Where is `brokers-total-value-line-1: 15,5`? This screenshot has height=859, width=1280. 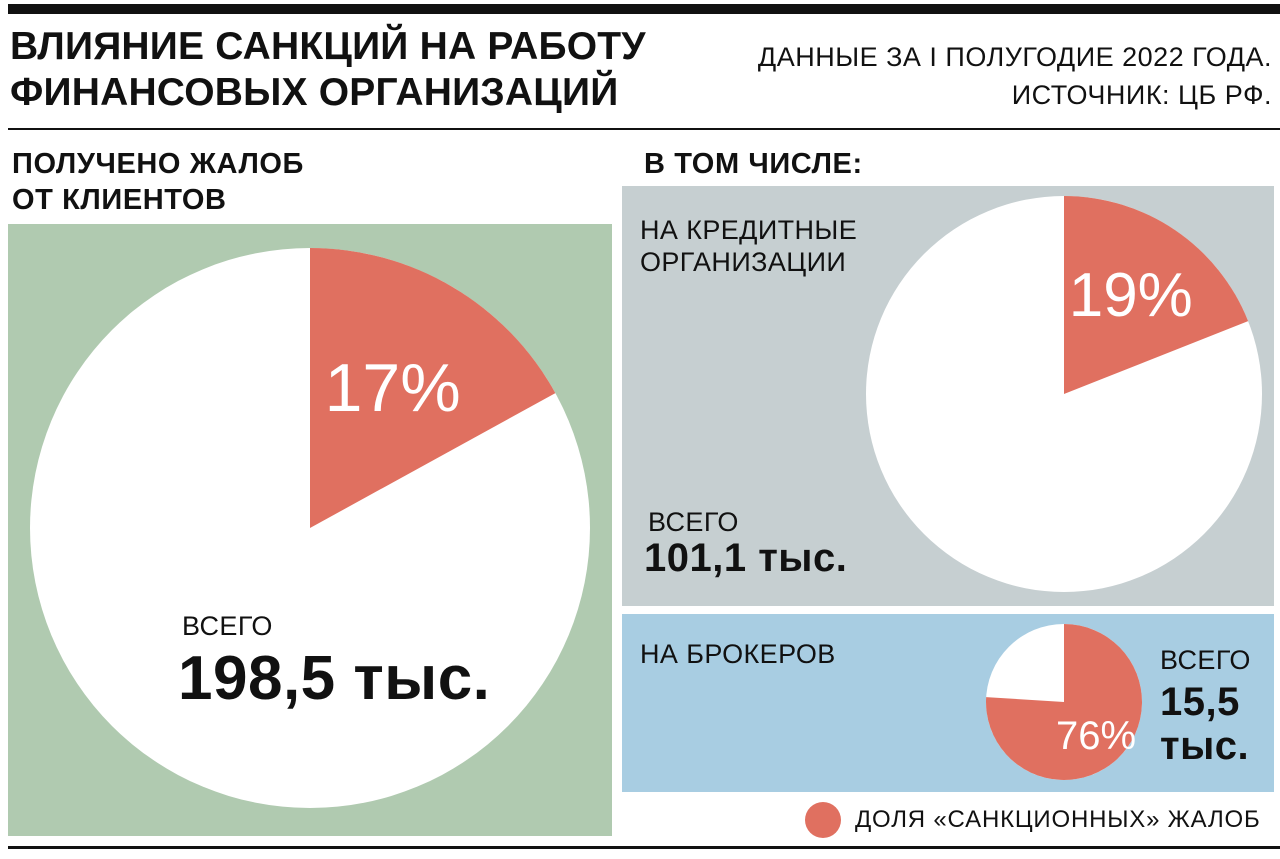 brokers-total-value-line-1: 15,5 is located at coordinates (1200, 702).